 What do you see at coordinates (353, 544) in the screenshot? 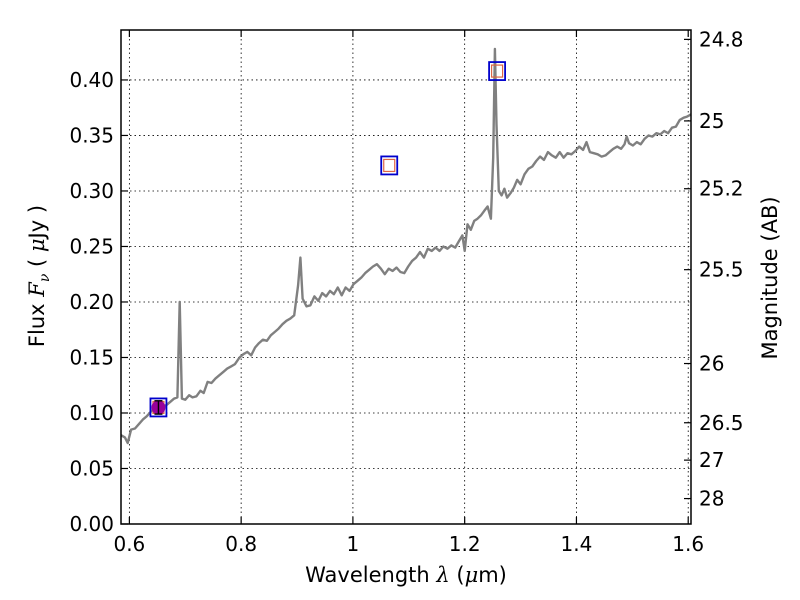
I see `x-tick-label: 1` at bounding box center [353, 544].